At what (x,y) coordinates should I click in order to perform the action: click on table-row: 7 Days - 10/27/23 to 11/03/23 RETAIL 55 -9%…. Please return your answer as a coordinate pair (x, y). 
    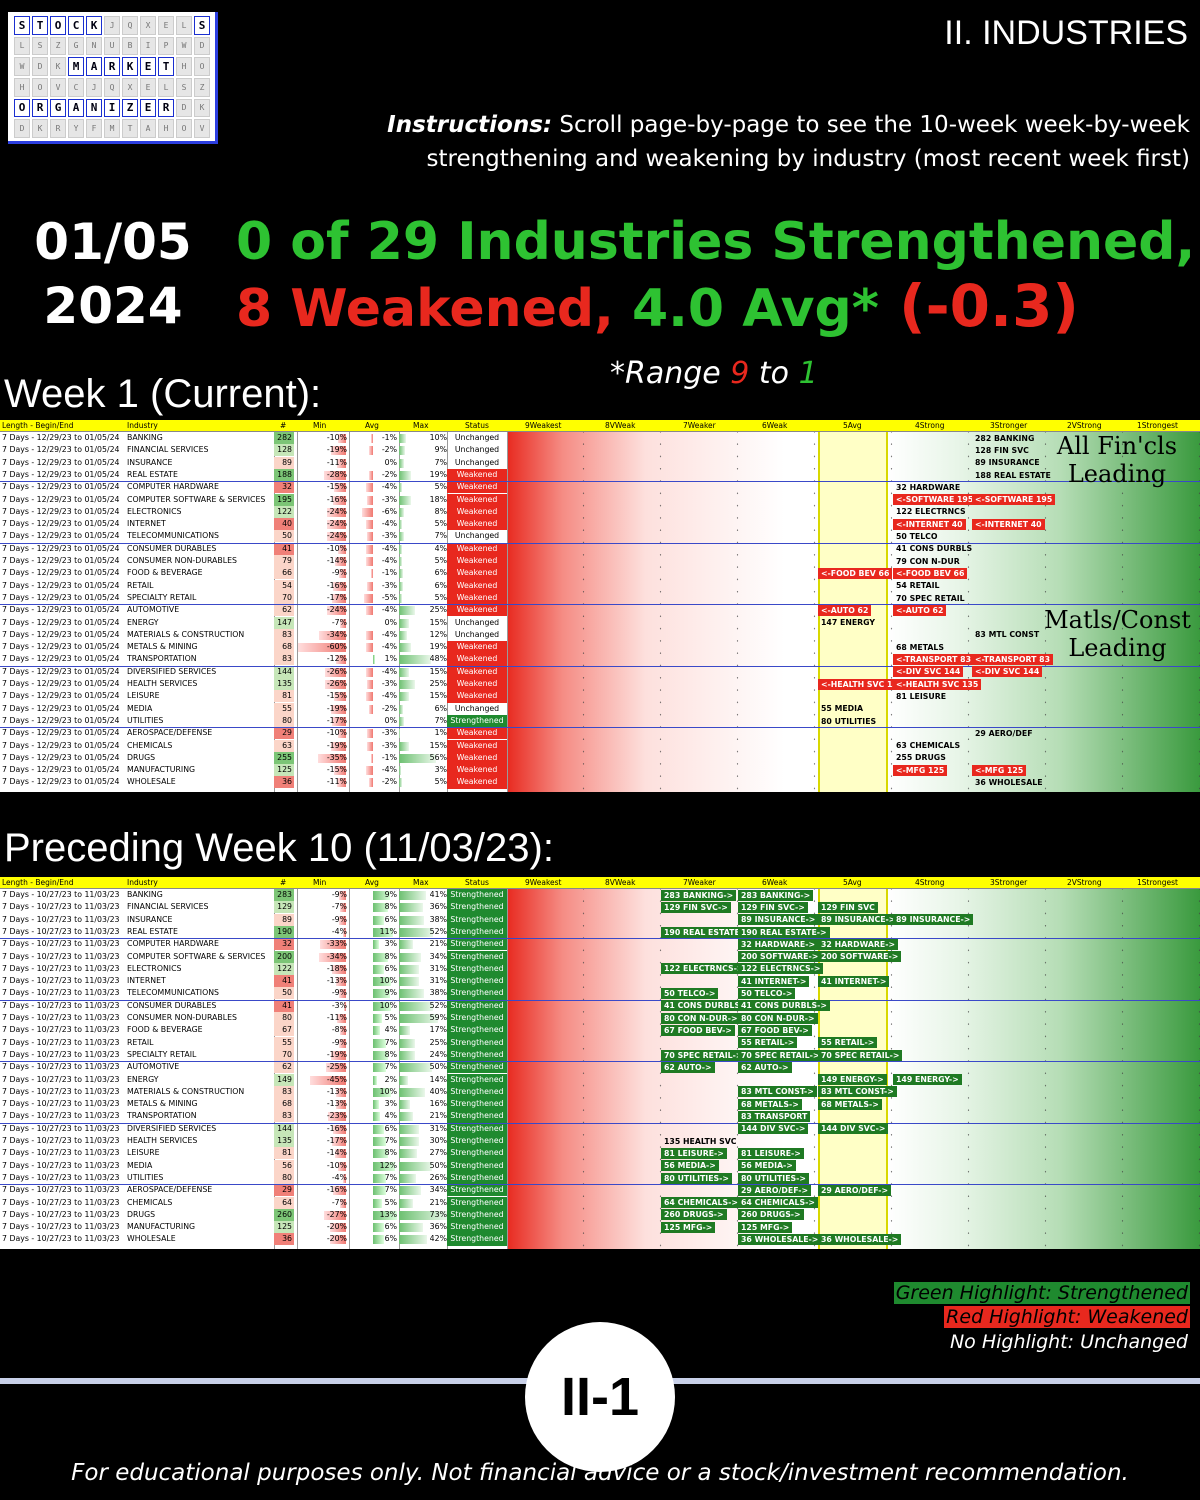
    Looking at the image, I should click on (600, 1042).